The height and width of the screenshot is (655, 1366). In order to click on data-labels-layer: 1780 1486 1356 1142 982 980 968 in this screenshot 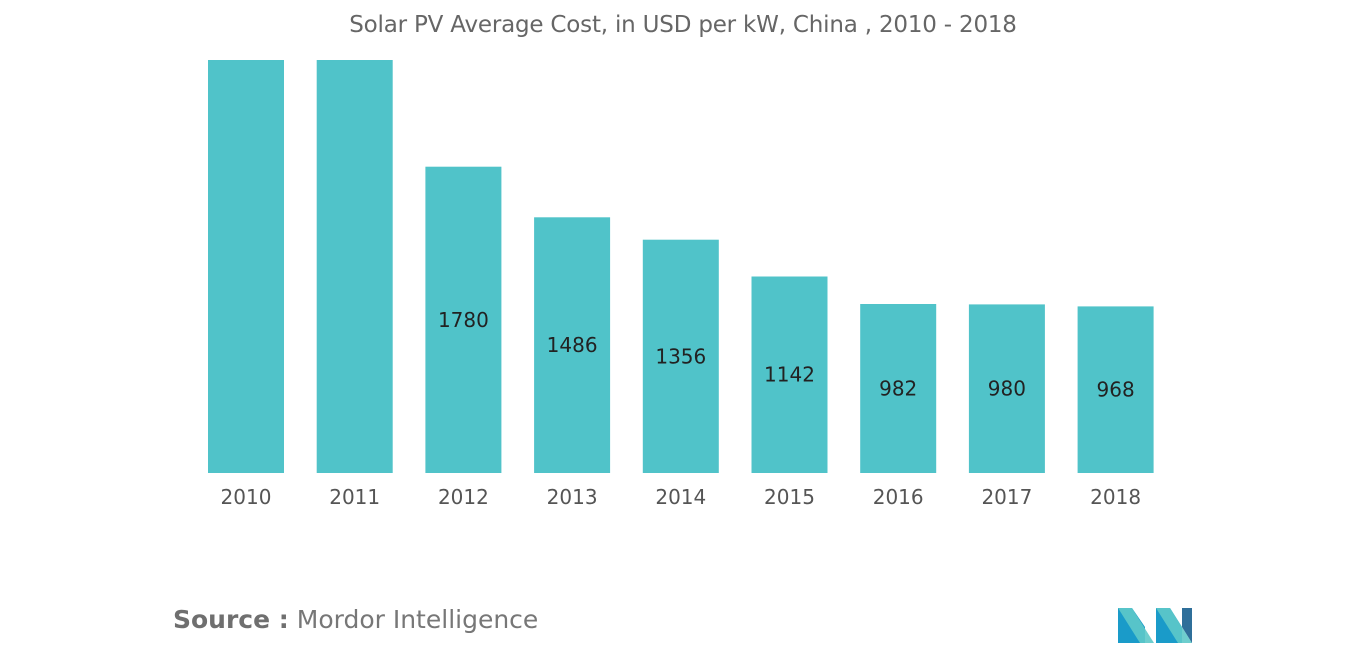, I will do `click(786, 355)`.